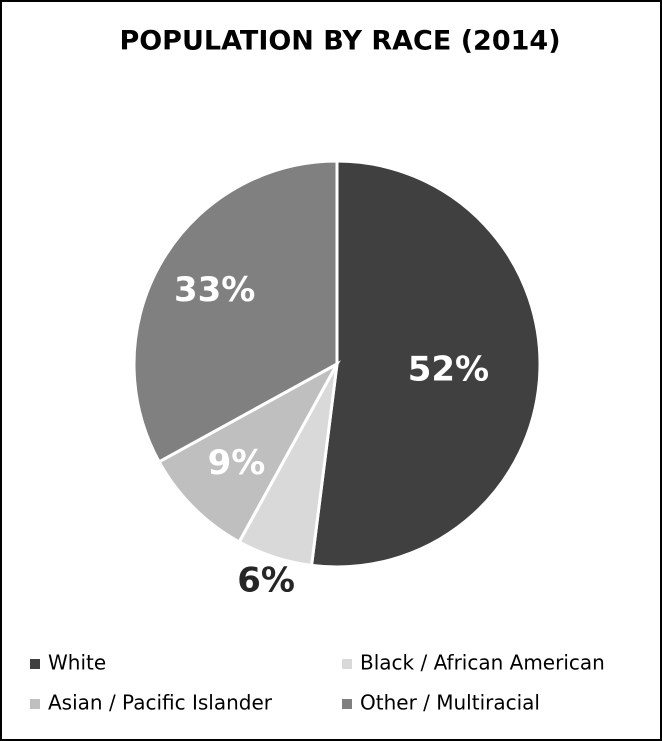  What do you see at coordinates (77, 663) in the screenshot?
I see `legend-label: White` at bounding box center [77, 663].